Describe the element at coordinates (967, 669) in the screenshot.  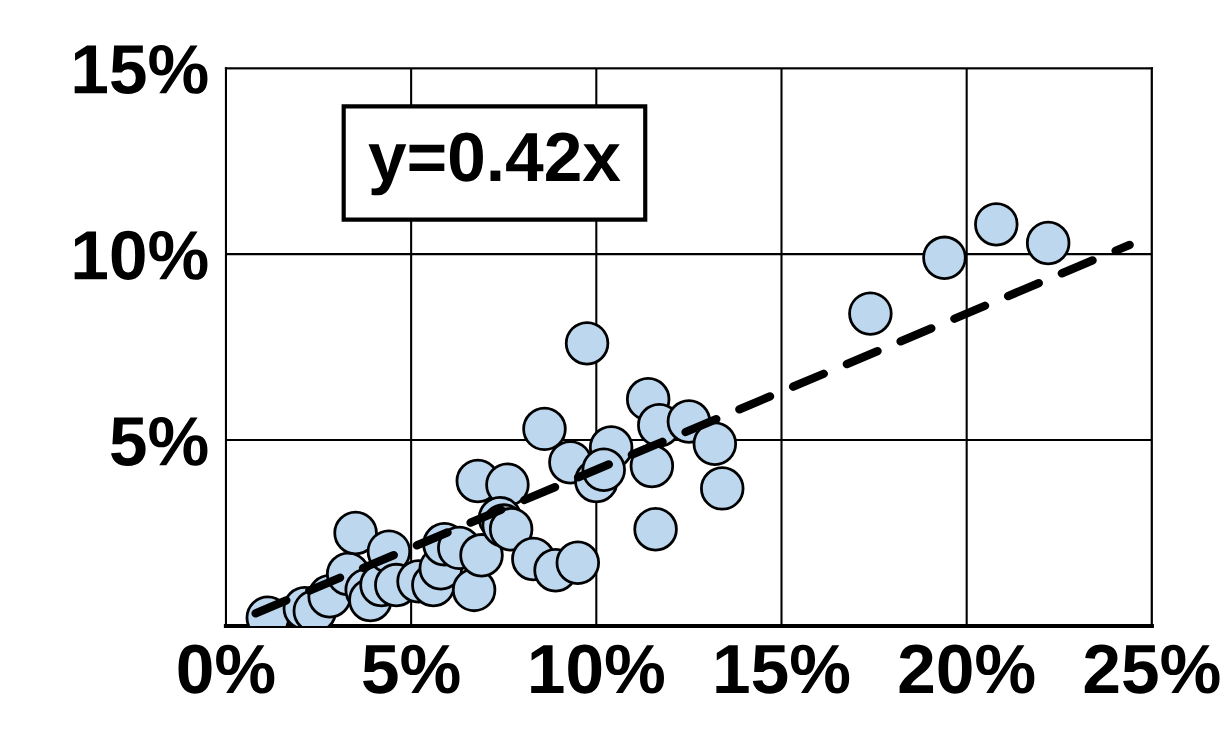
I see `x-tick-label: 20%` at that location.